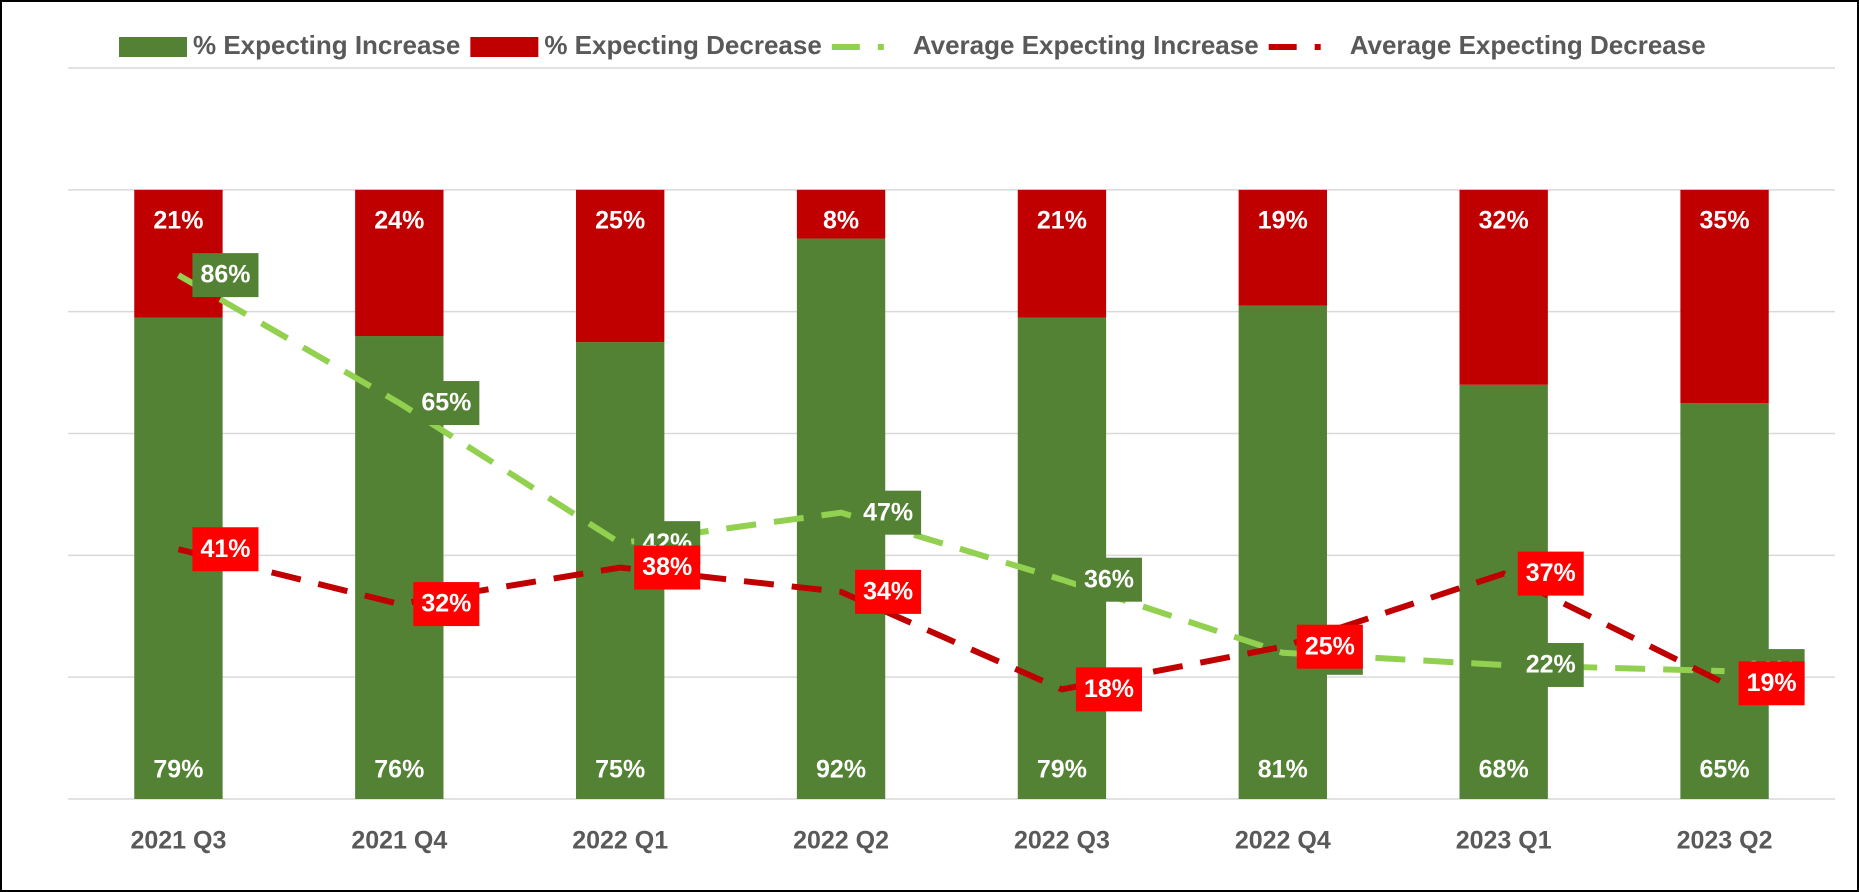  I want to click on x-tick-label: 2022 Q2, so click(841, 841).